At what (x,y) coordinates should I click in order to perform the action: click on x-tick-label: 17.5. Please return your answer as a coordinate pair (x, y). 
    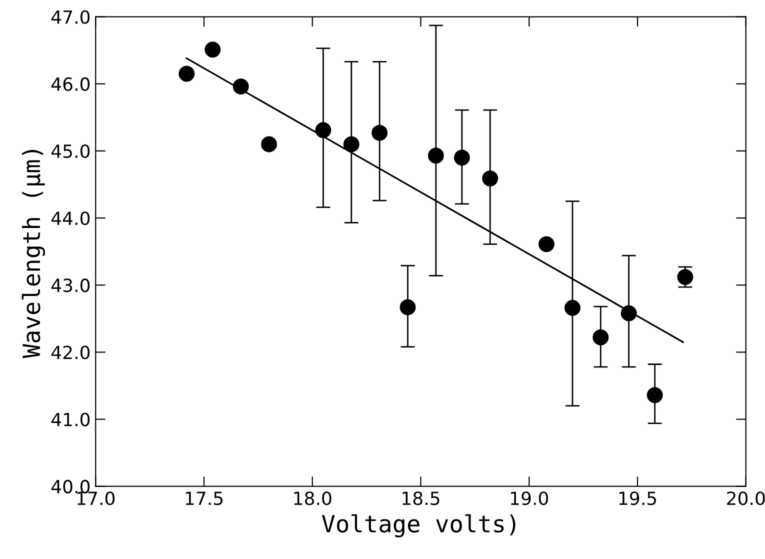
    Looking at the image, I should click on (204, 499).